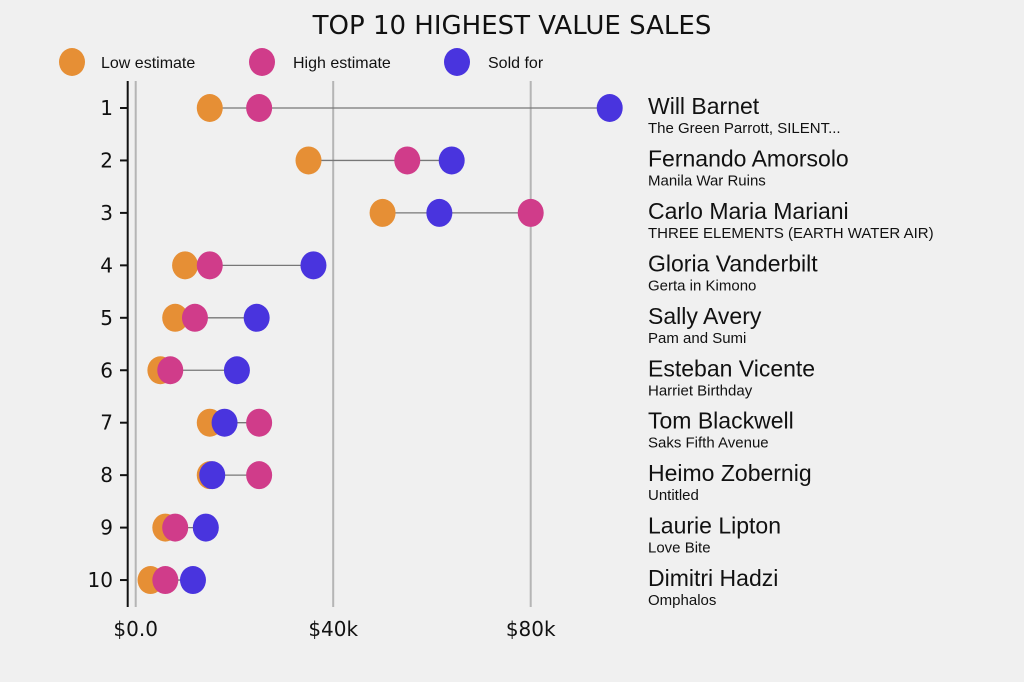 The width and height of the screenshot is (1024, 682). I want to click on legend-label-low: Low estimate, so click(148, 63).